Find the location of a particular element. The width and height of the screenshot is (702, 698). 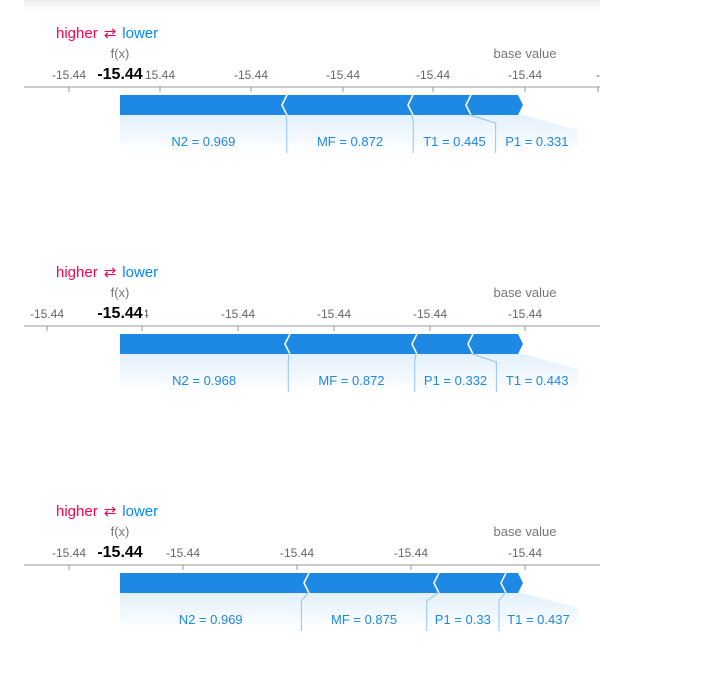

tick-label: - is located at coordinates (598, 75).